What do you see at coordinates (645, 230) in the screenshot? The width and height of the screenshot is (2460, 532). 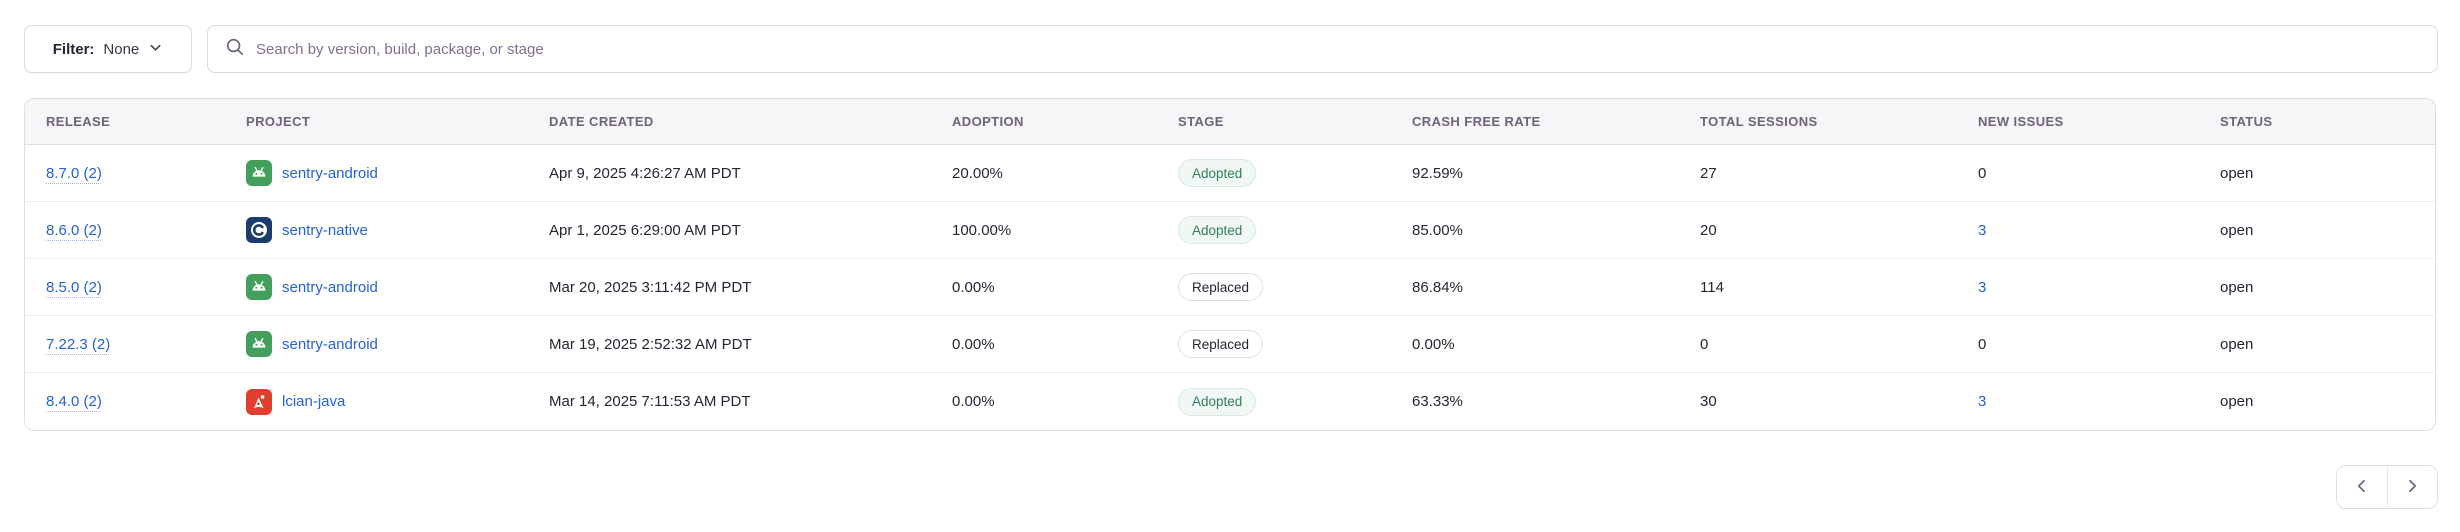 I see `date-created-cell: Apr 1, 2025 6:29:00 AM PDT` at bounding box center [645, 230].